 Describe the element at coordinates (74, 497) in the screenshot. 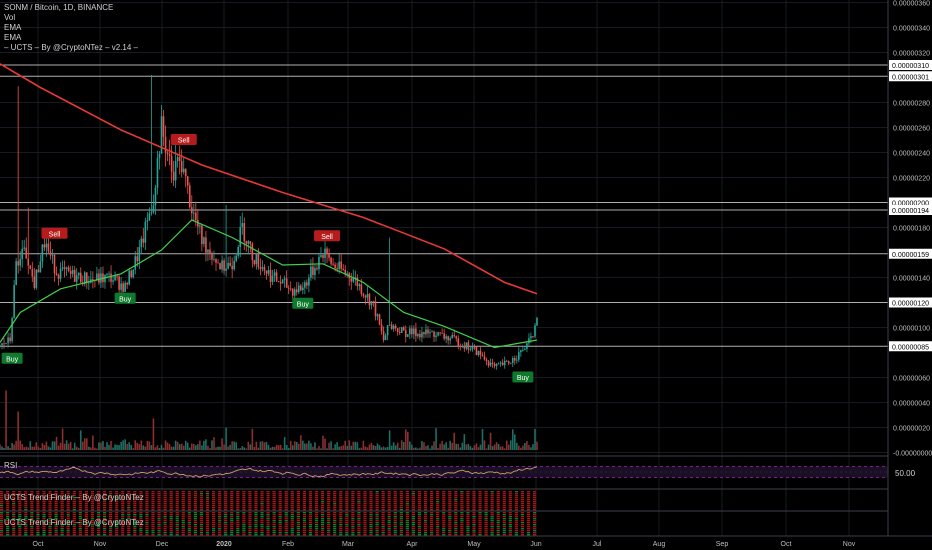

I see `trend-finder-label-1: UCTS Trend Finder – By @CryptoNTez` at that location.